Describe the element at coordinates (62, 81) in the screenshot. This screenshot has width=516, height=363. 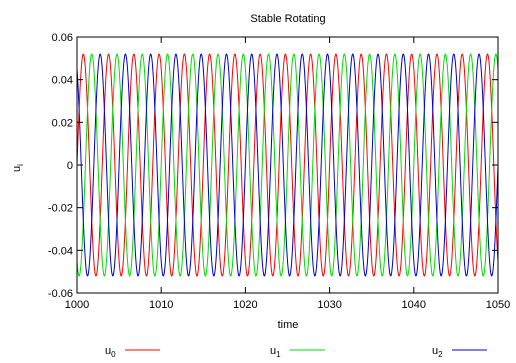
I see `y-tick-label: 0.04` at that location.